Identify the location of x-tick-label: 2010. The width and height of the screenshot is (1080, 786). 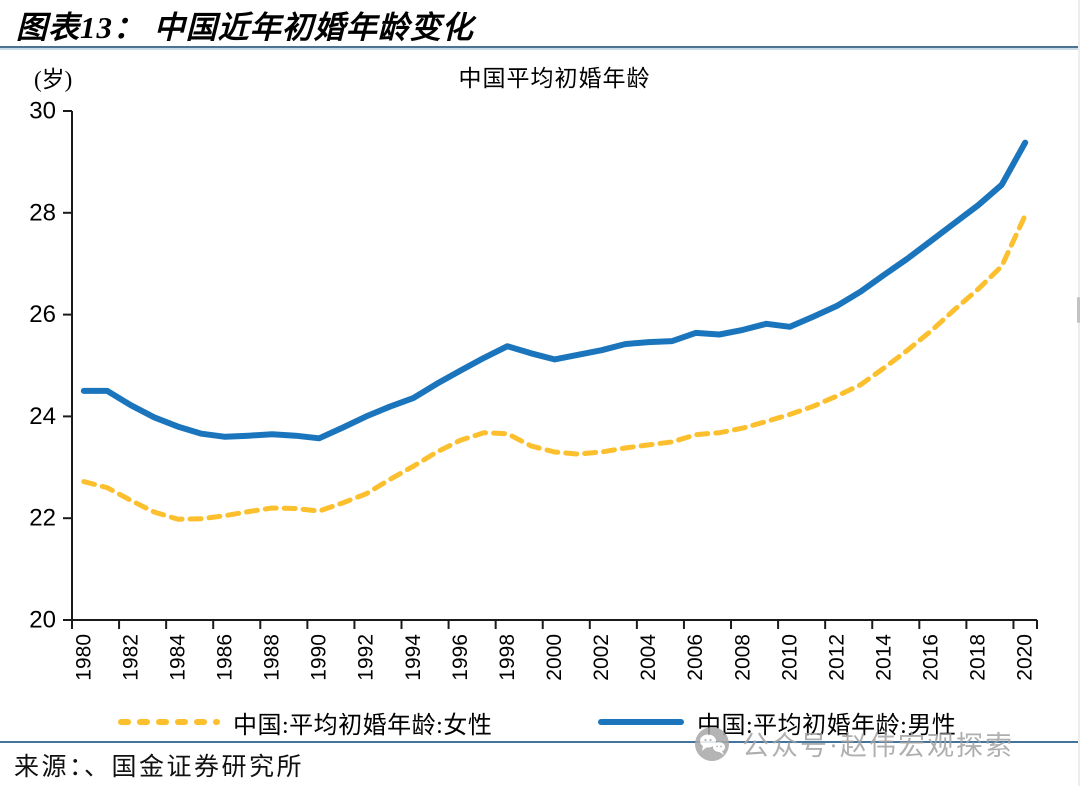
(789, 657).